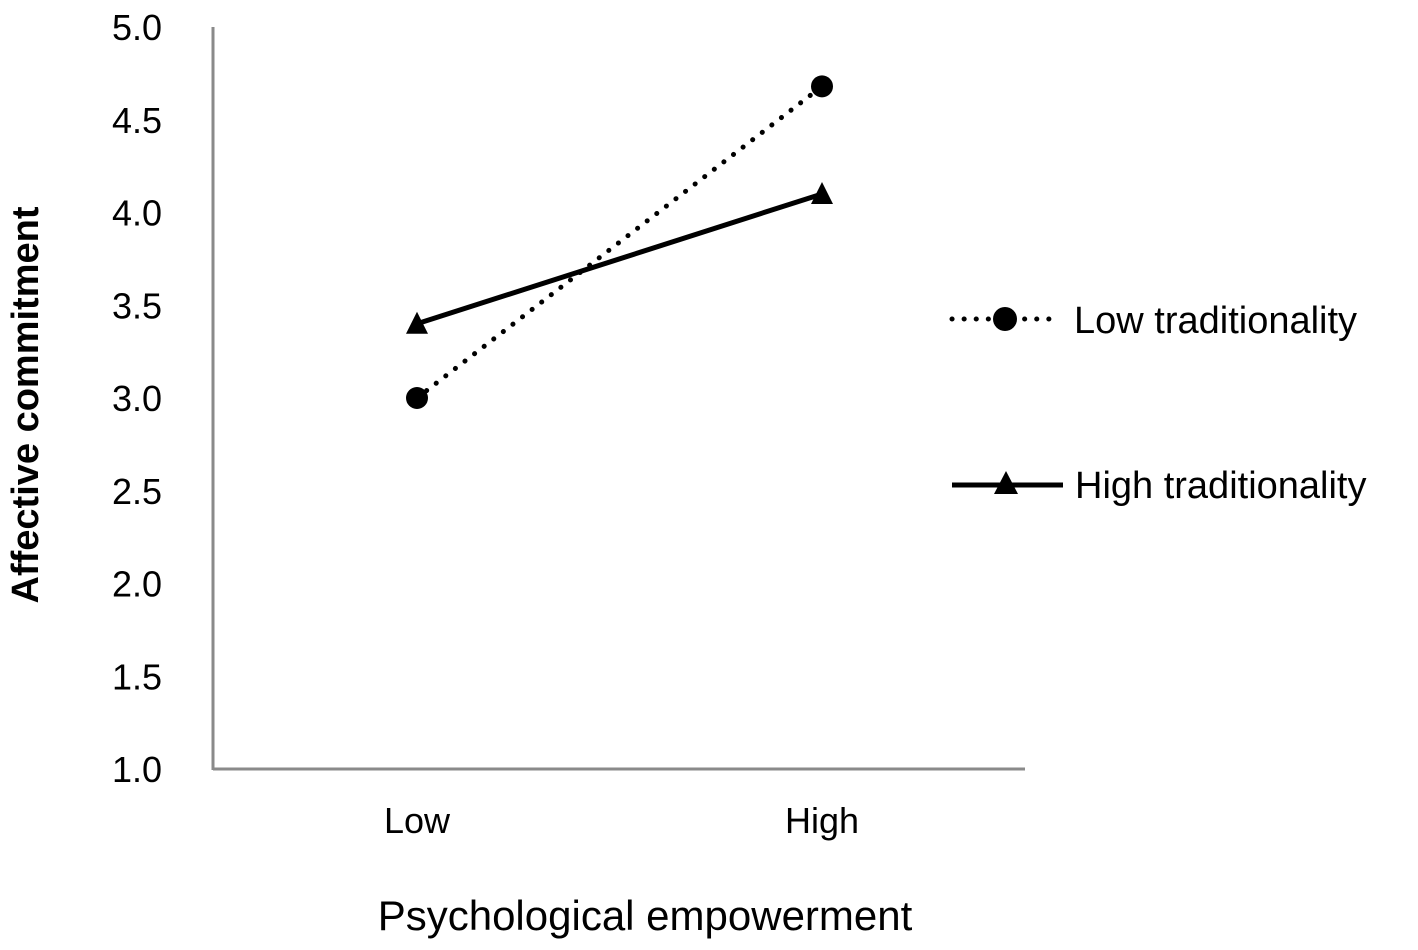 Image resolution: width=1418 pixels, height=950 pixels. Describe the element at coordinates (137, 27) in the screenshot. I see `y-tick-label: 5.0` at that location.